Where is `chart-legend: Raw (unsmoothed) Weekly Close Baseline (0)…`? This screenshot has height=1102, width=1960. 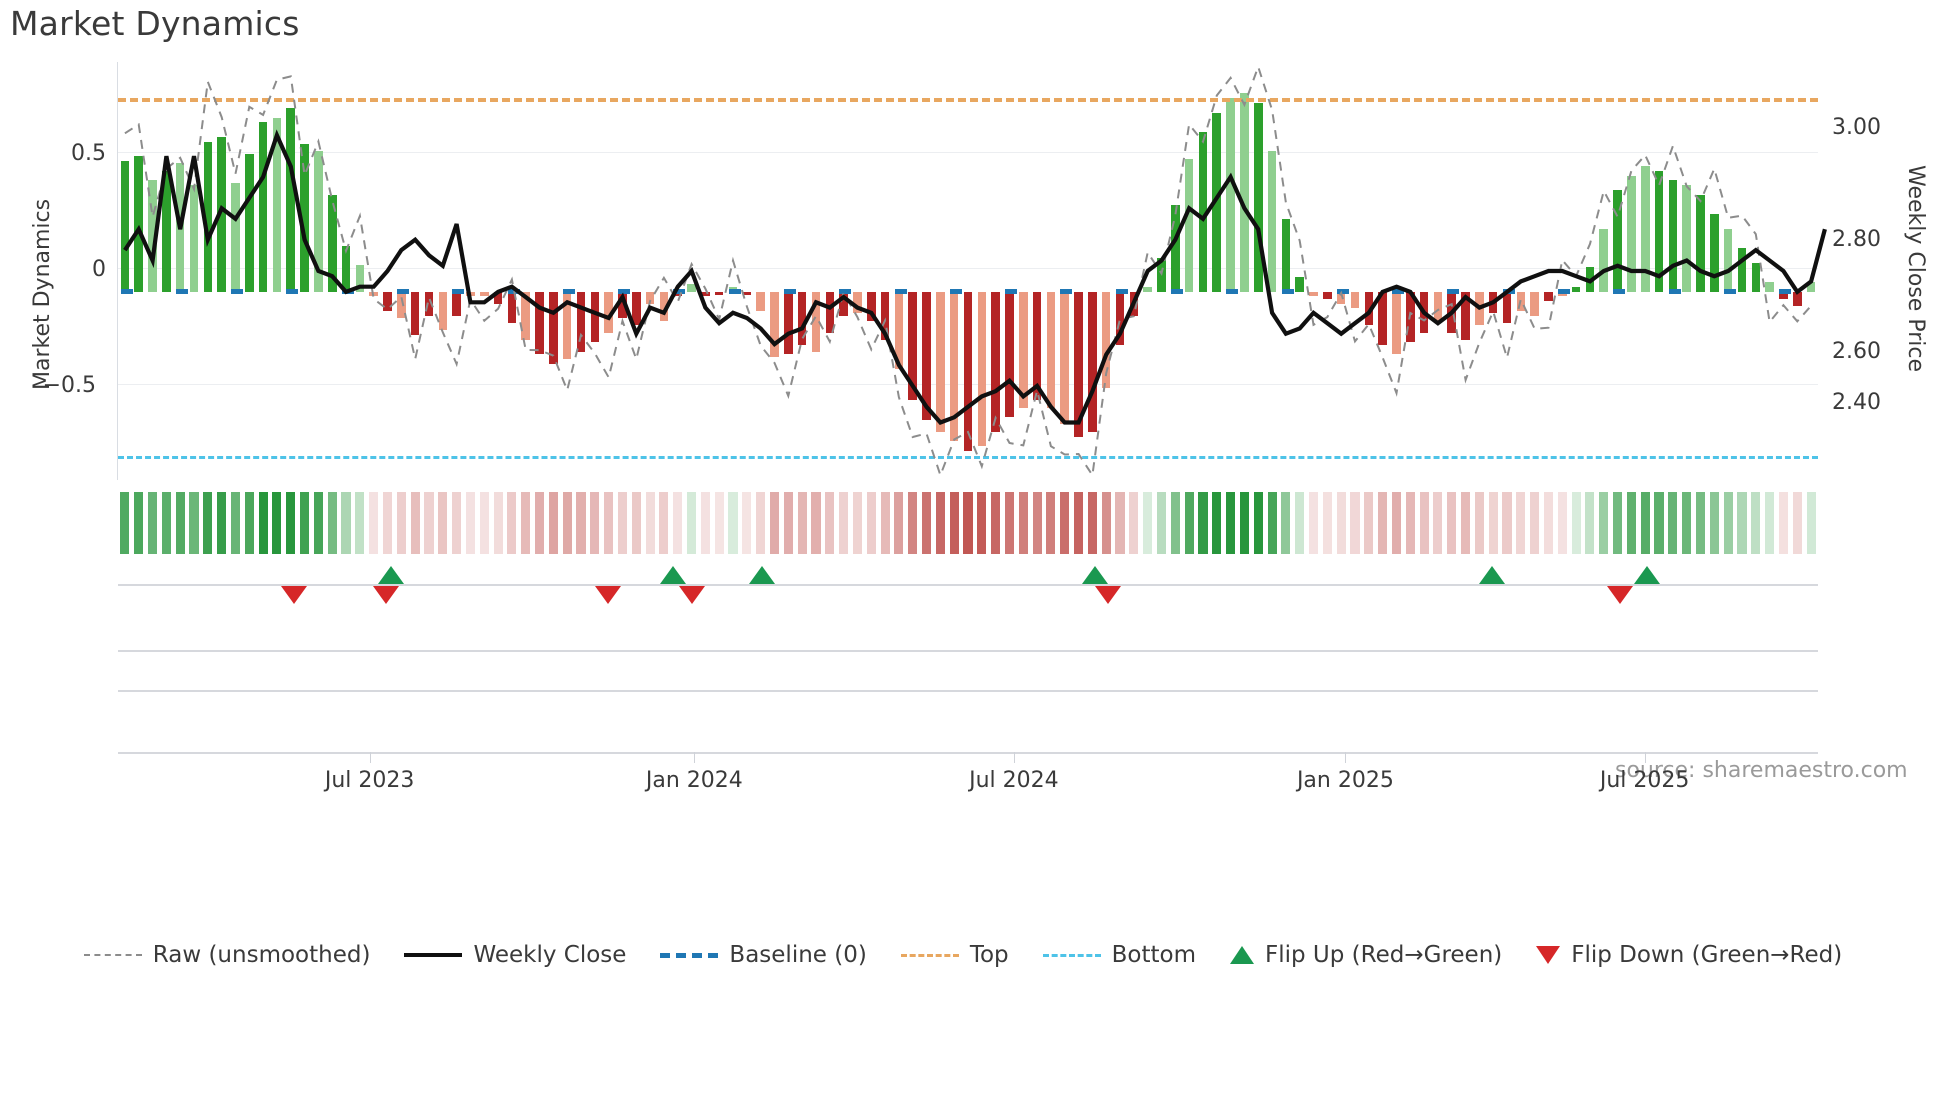
chart-legend: Raw (unsmoothed) Weekly Close Baseline (0)… is located at coordinates (980, 955).